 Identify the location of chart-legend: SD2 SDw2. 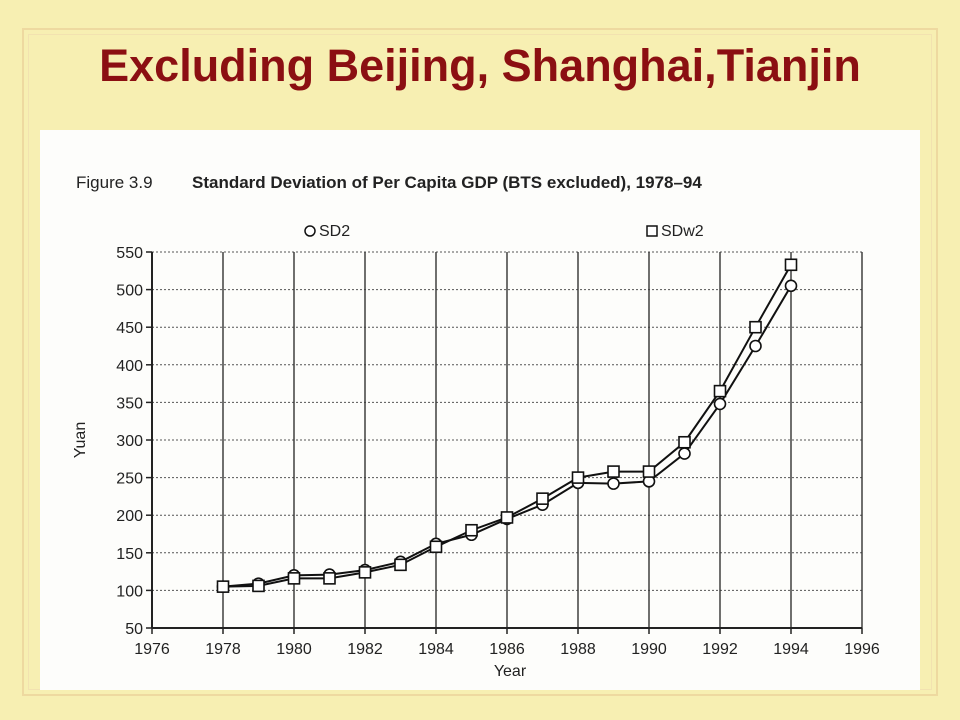
(504, 231).